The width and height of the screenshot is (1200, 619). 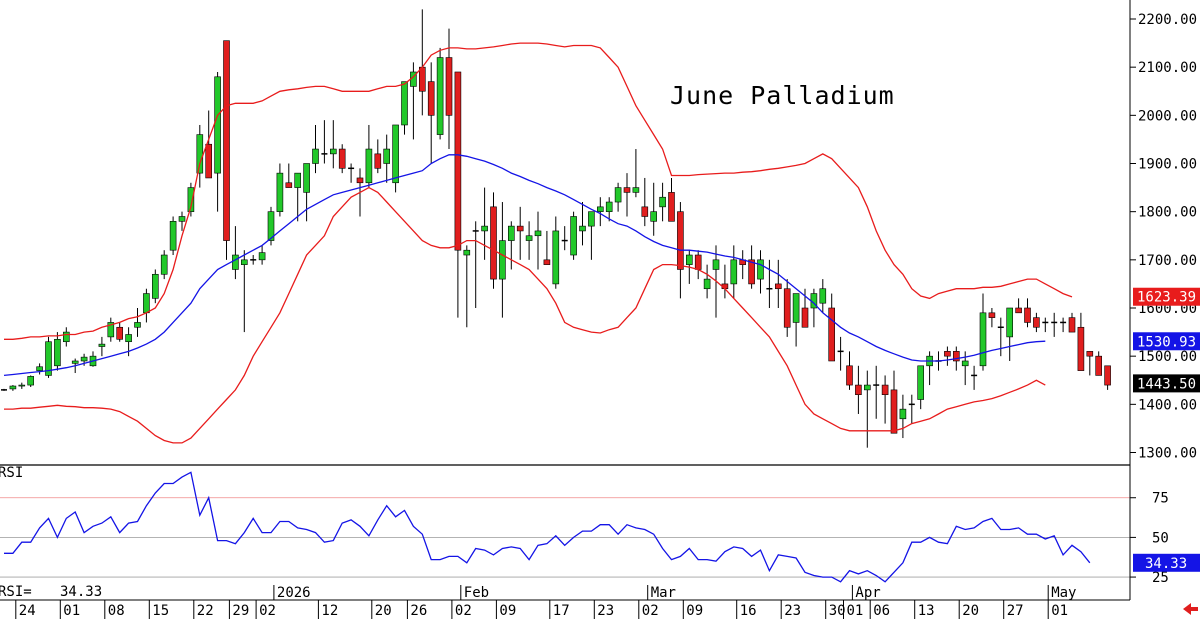 I want to click on date-tick-label: 02, so click(x=650, y=611).